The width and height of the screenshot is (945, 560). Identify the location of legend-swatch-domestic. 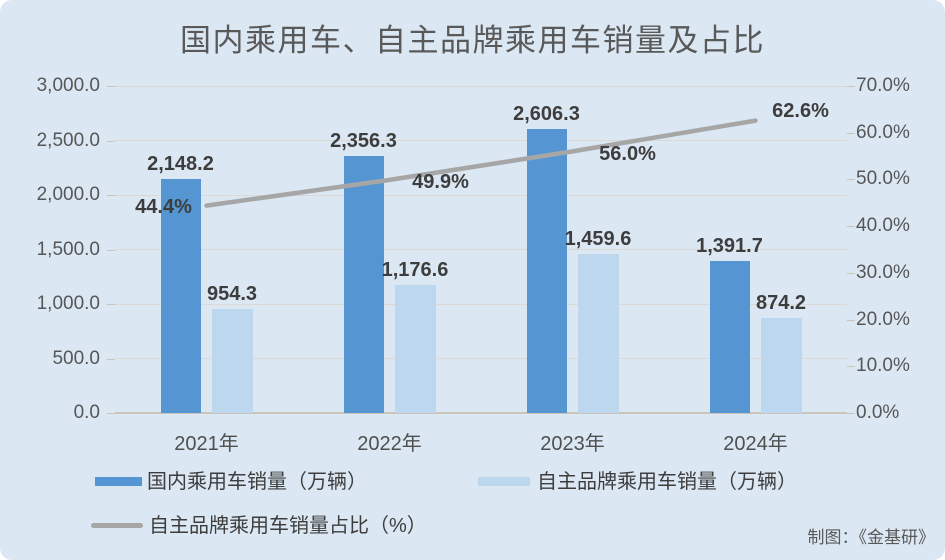
(118, 481).